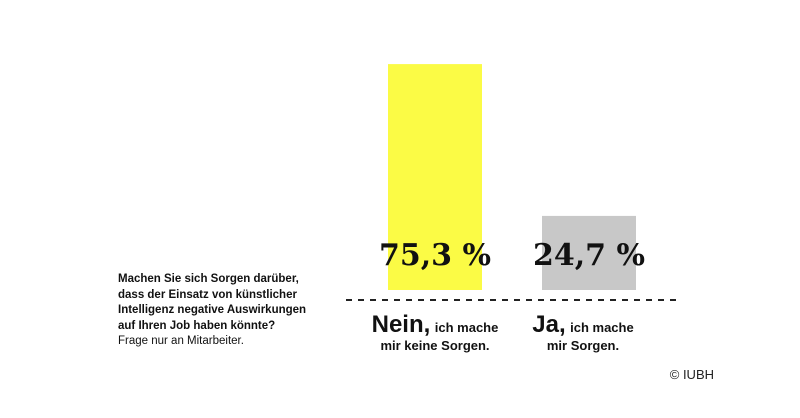  Describe the element at coordinates (212, 310) in the screenshot. I see `question-line: Intelligenz negative Auswirkungen` at that location.